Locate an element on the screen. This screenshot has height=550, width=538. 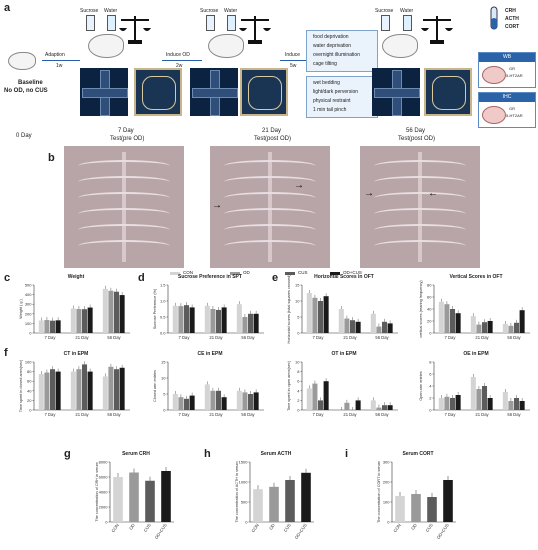
induce-label: Induce is located at coordinates (293, 55).